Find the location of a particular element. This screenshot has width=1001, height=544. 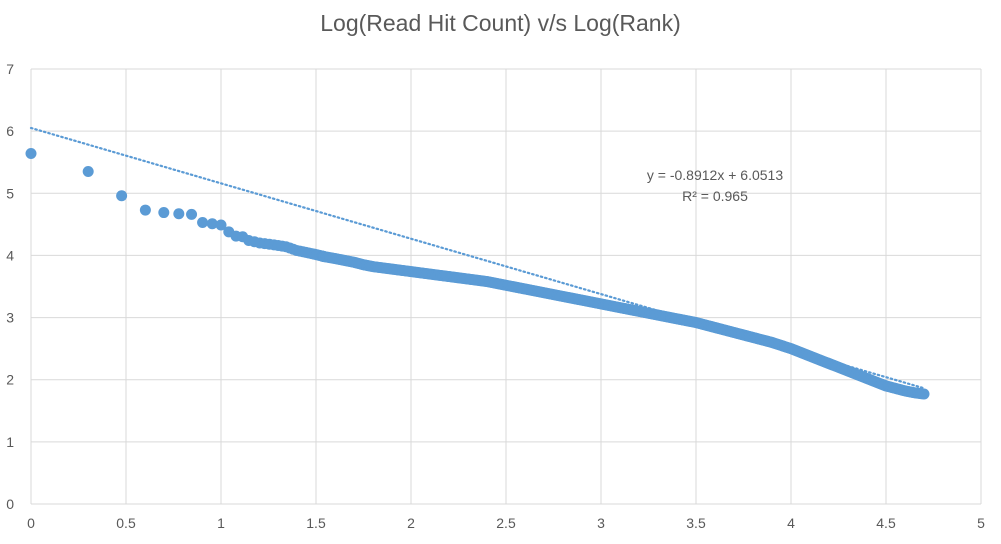

x-tick-label: 2 is located at coordinates (411, 523).